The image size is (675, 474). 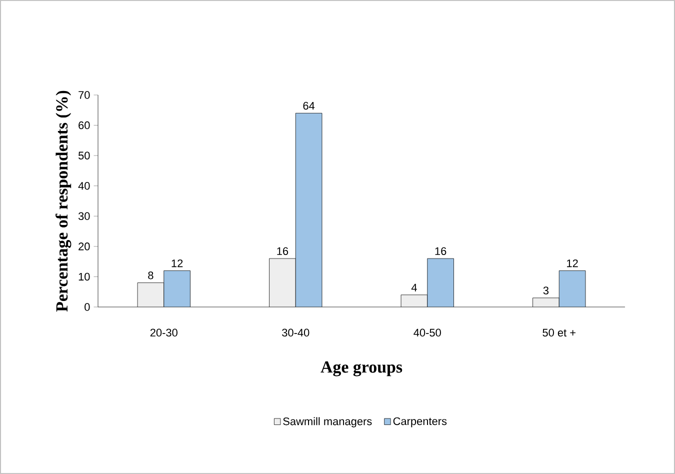 I want to click on y-tick-label: 10, so click(x=84, y=276).